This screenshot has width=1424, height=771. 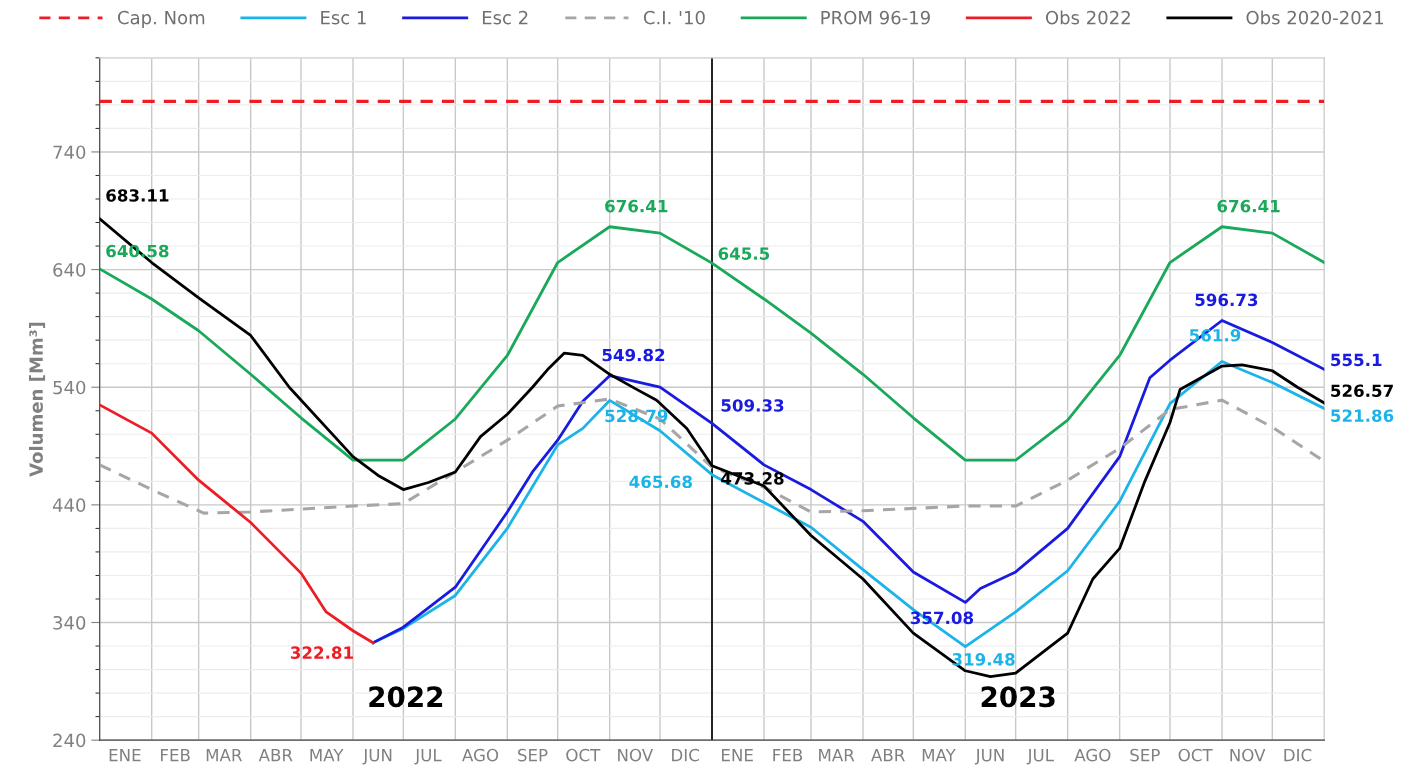 What do you see at coordinates (69, 387) in the screenshot?
I see `y-tick-label: 540` at bounding box center [69, 387].